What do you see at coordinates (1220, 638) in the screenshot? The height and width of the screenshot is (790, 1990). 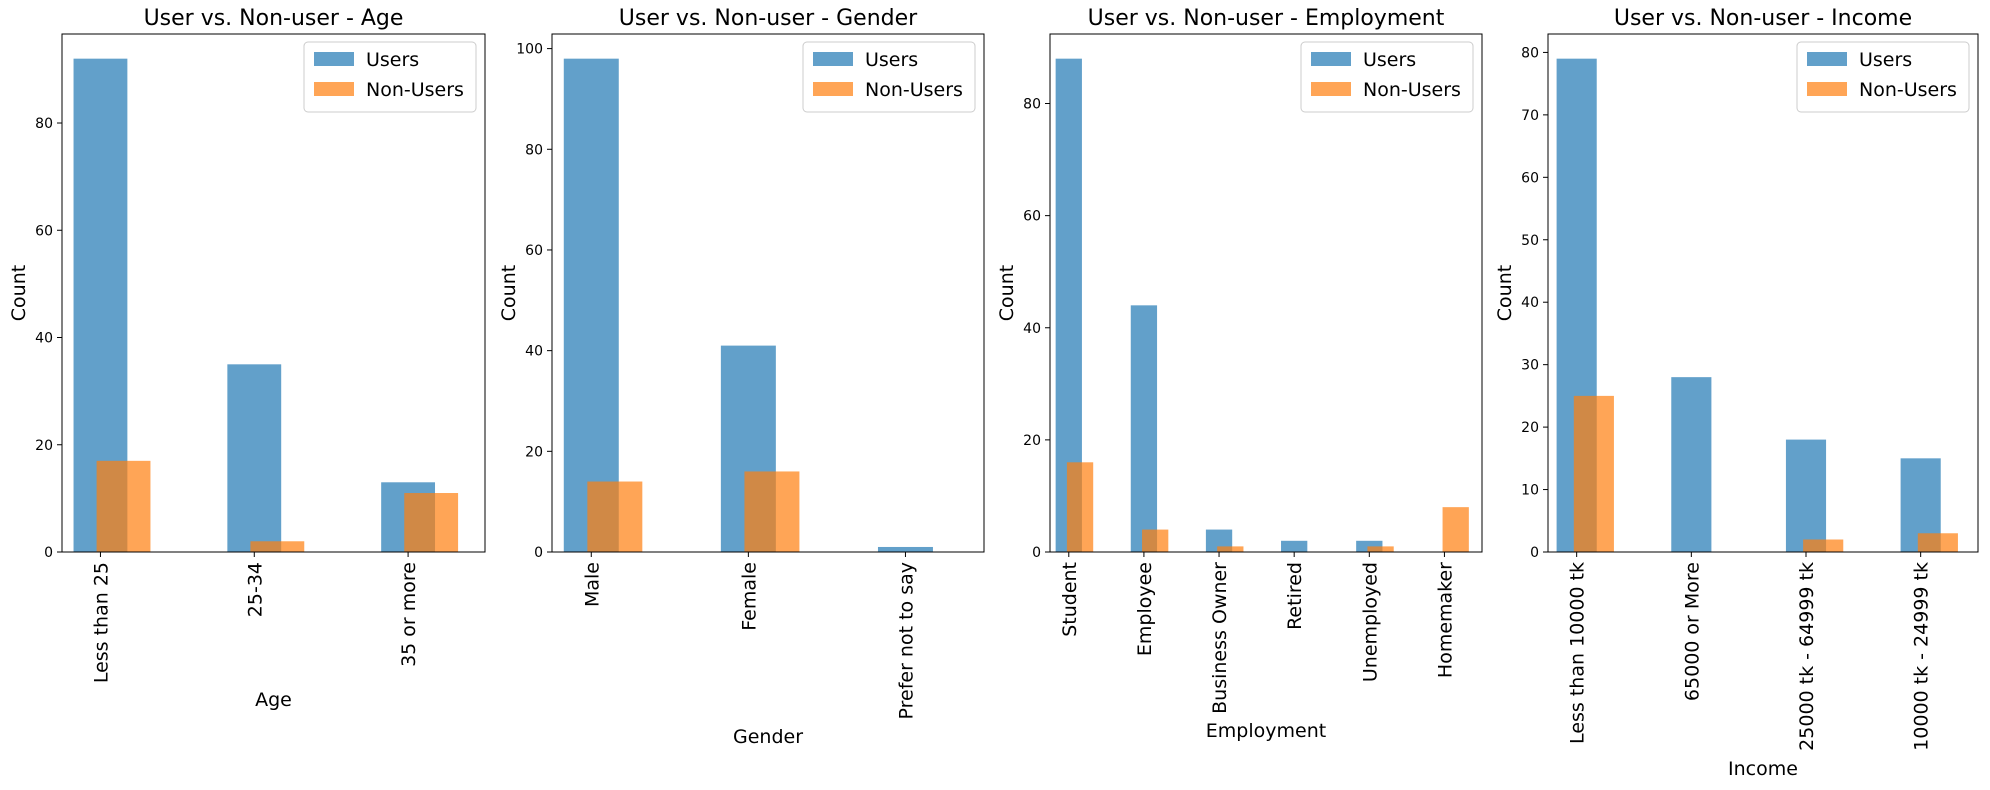 I see `x-tick-label: Business Owner` at bounding box center [1220, 638].